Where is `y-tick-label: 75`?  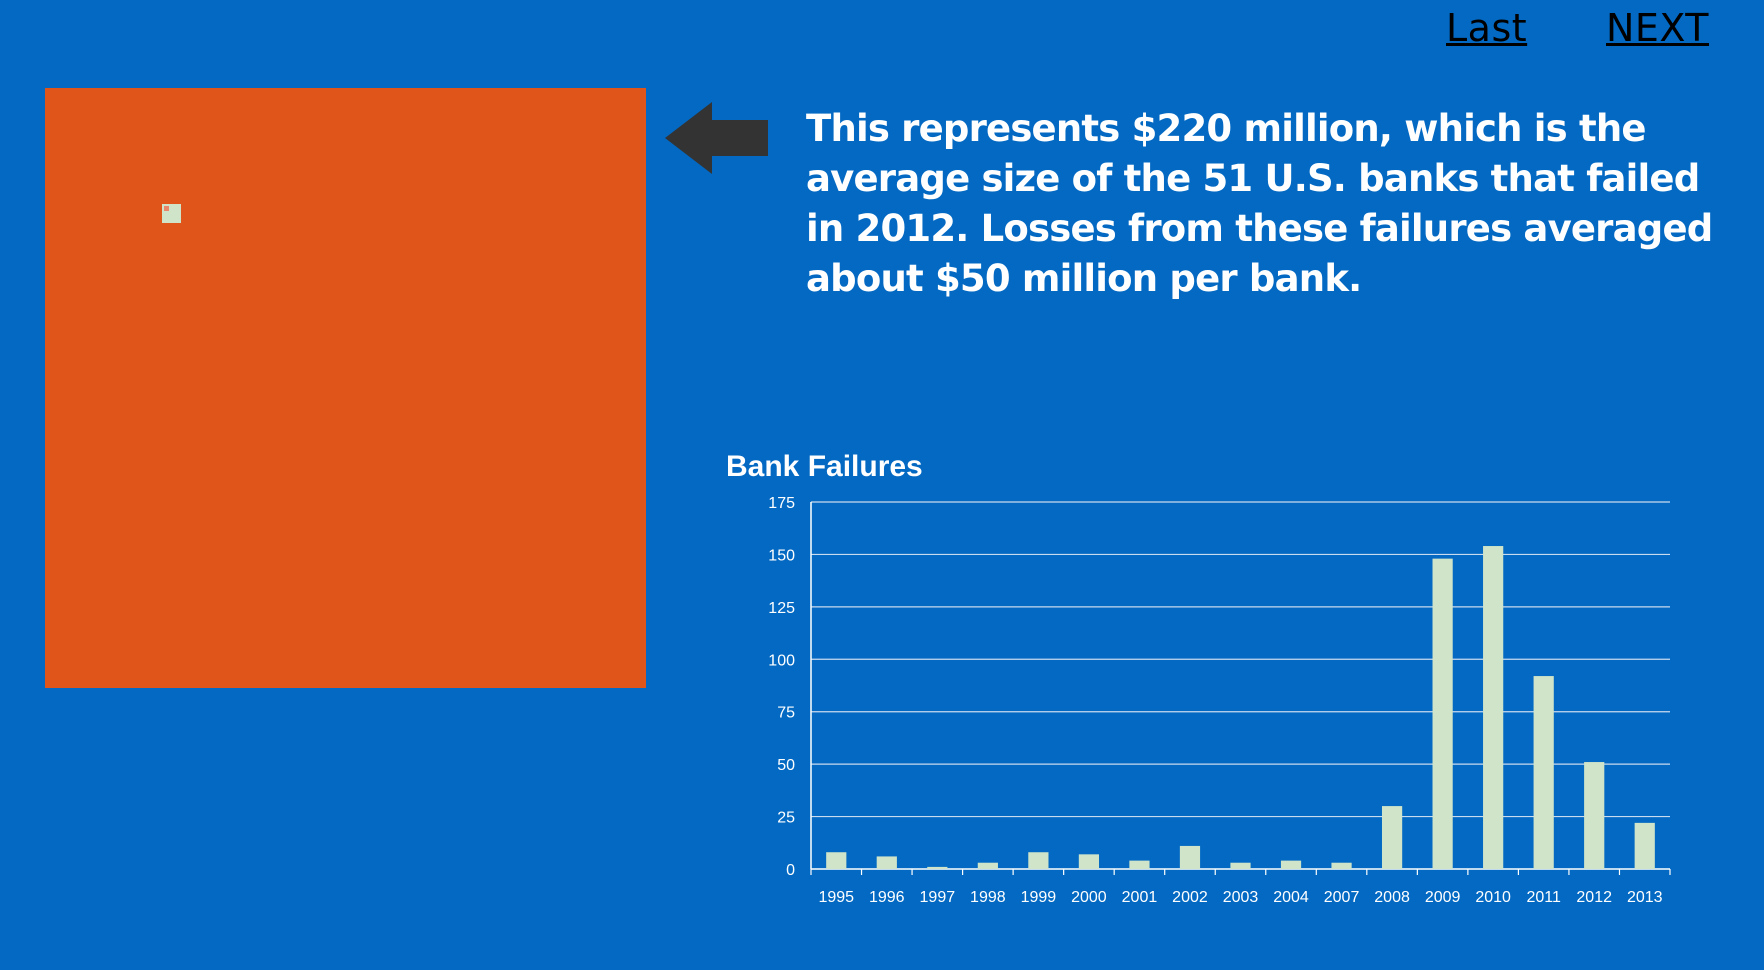
y-tick-label: 75 is located at coordinates (786, 713).